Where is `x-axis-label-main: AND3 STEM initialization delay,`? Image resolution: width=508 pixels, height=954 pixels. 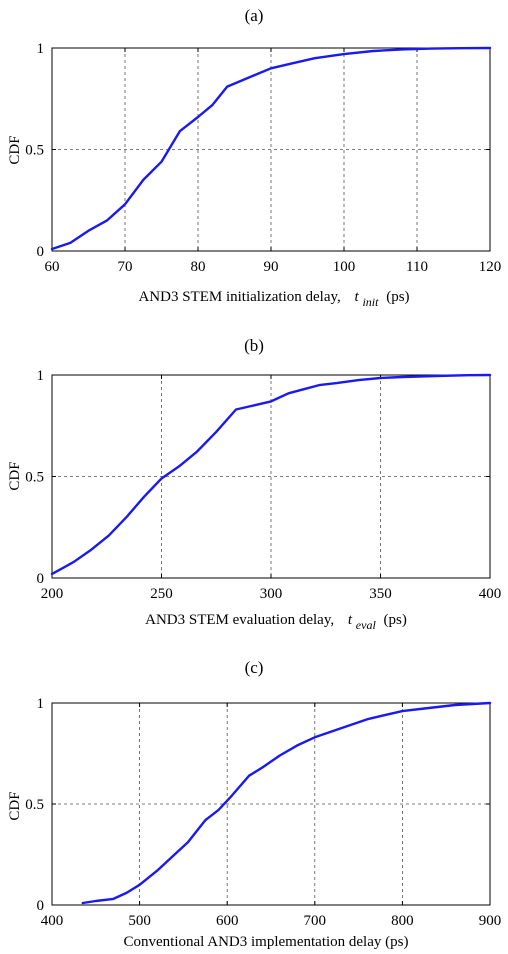 x-axis-label-main: AND3 STEM initialization delay, is located at coordinates (239, 297).